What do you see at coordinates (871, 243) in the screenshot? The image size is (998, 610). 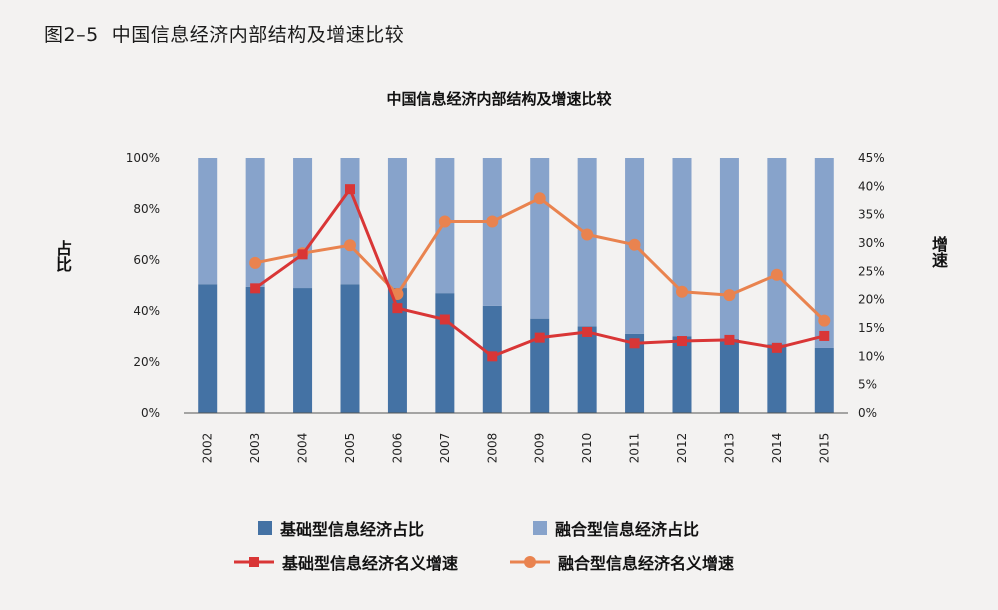 I see `right-tick-label: 30%` at bounding box center [871, 243].